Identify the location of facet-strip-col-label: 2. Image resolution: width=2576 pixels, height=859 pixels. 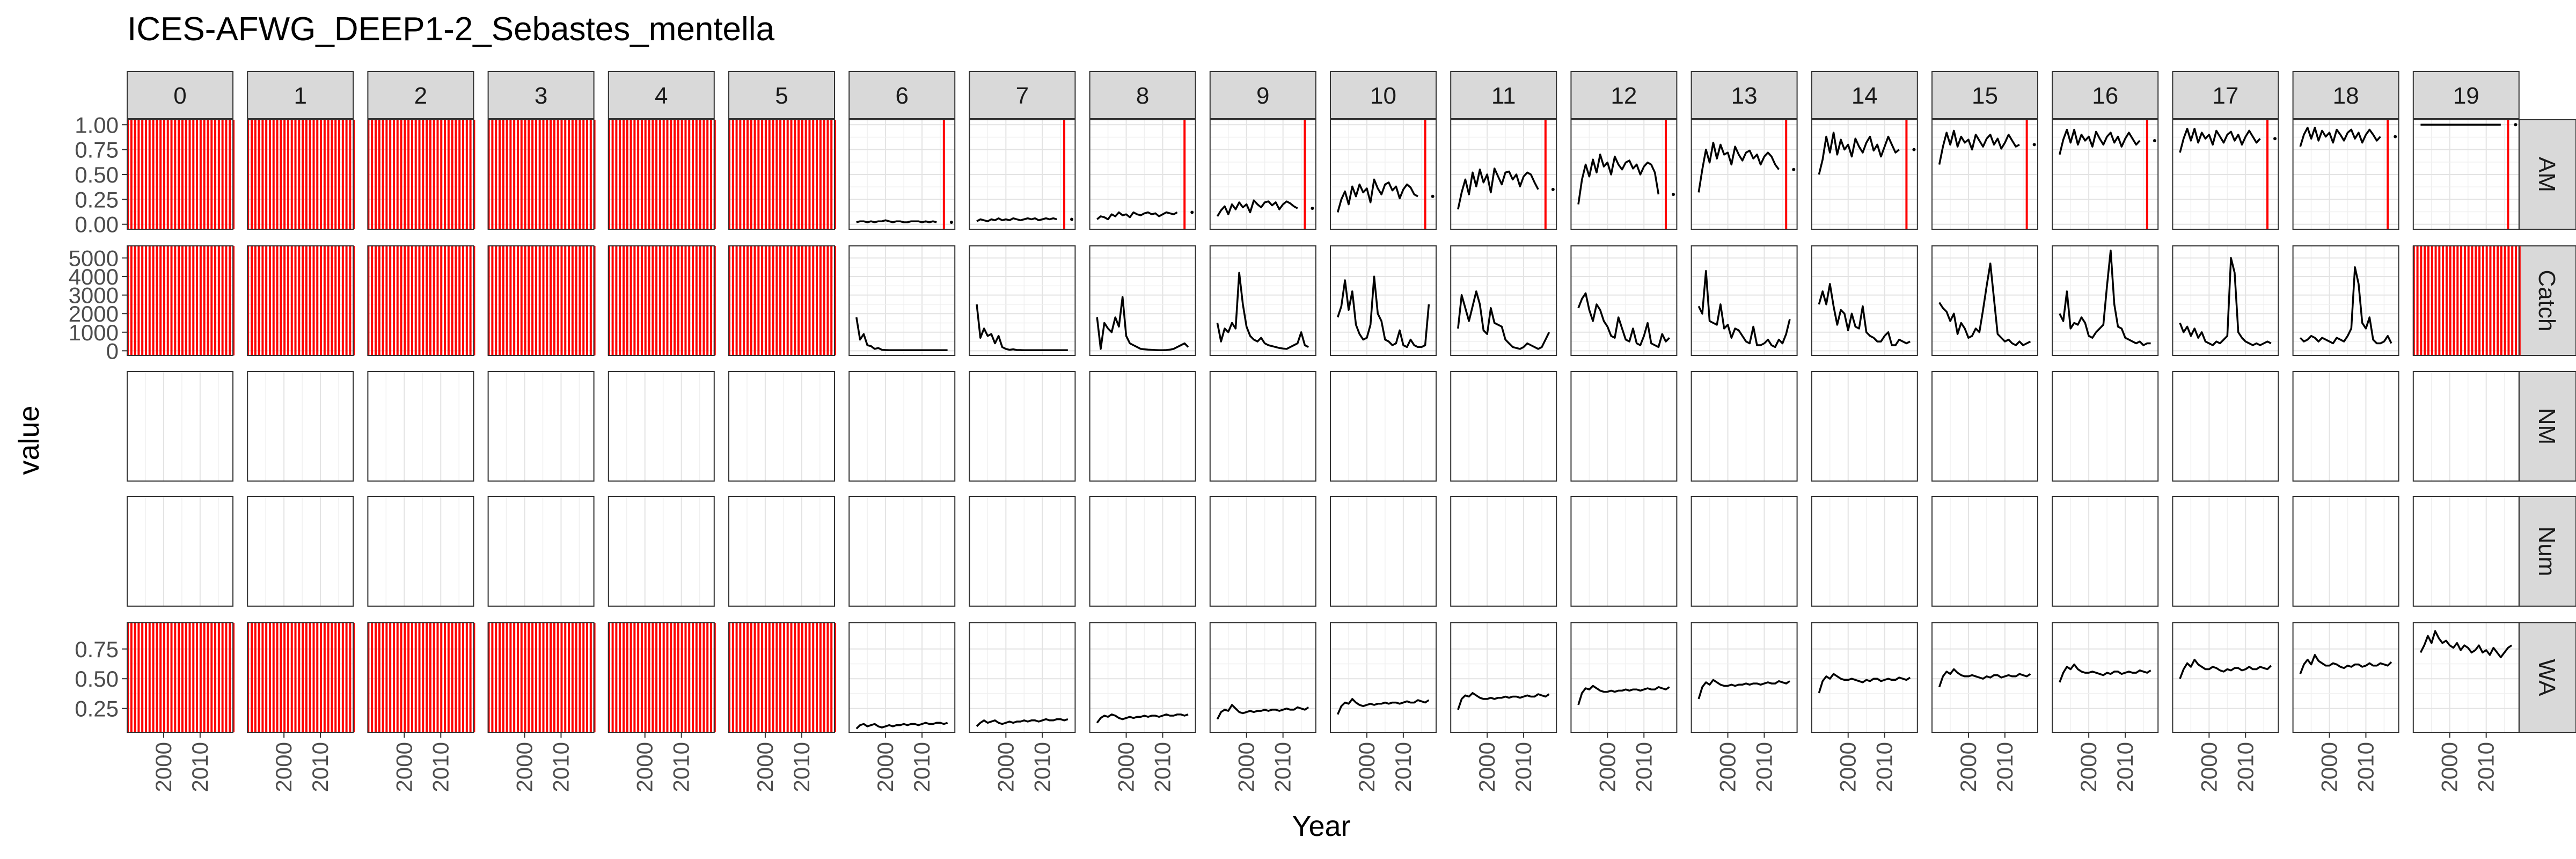
(420, 96).